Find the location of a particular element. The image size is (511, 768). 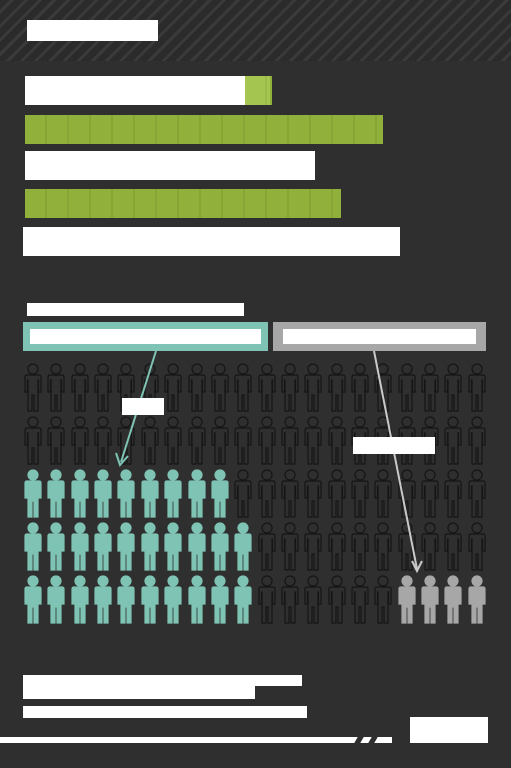

legend-left is located at coordinates (145, 336).